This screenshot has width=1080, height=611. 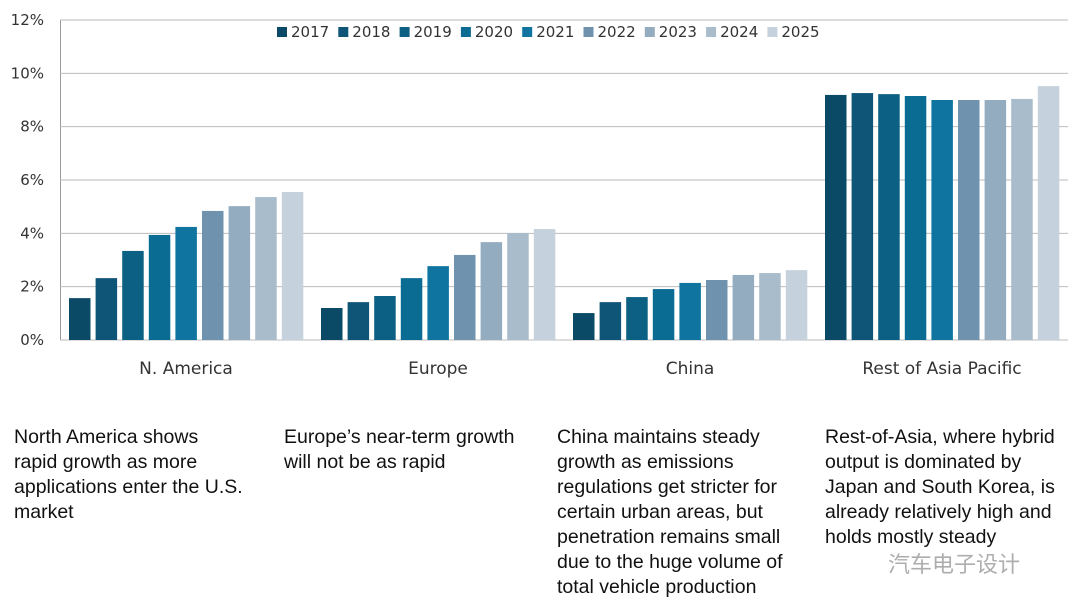 I want to click on annotation-line: China maintains steady, so click(x=658, y=437).